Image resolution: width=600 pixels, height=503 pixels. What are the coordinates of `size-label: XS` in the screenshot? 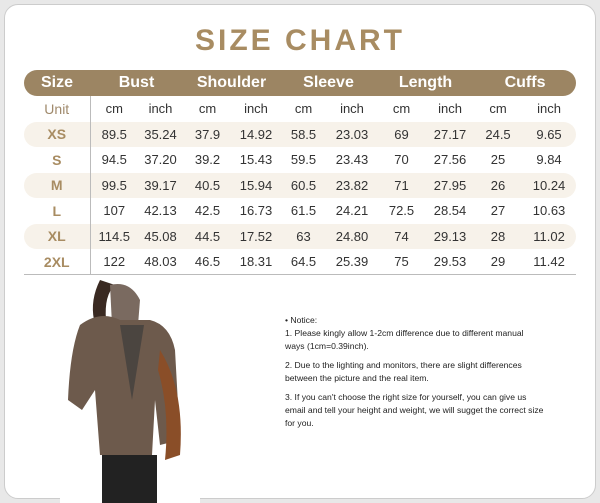 It's located at (57, 134).